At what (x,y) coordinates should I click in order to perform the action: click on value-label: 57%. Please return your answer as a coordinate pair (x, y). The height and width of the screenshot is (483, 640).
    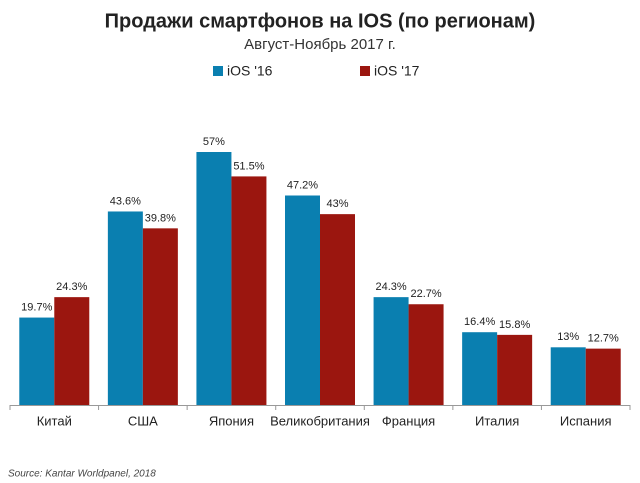
    Looking at the image, I should click on (214, 142).